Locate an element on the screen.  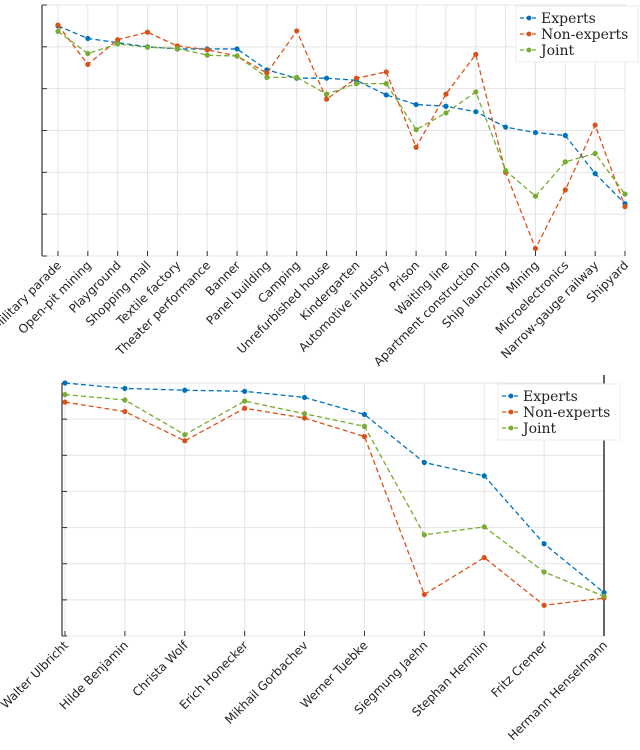
x-tick-label: Hermann Henselmann is located at coordinates (557, 690).